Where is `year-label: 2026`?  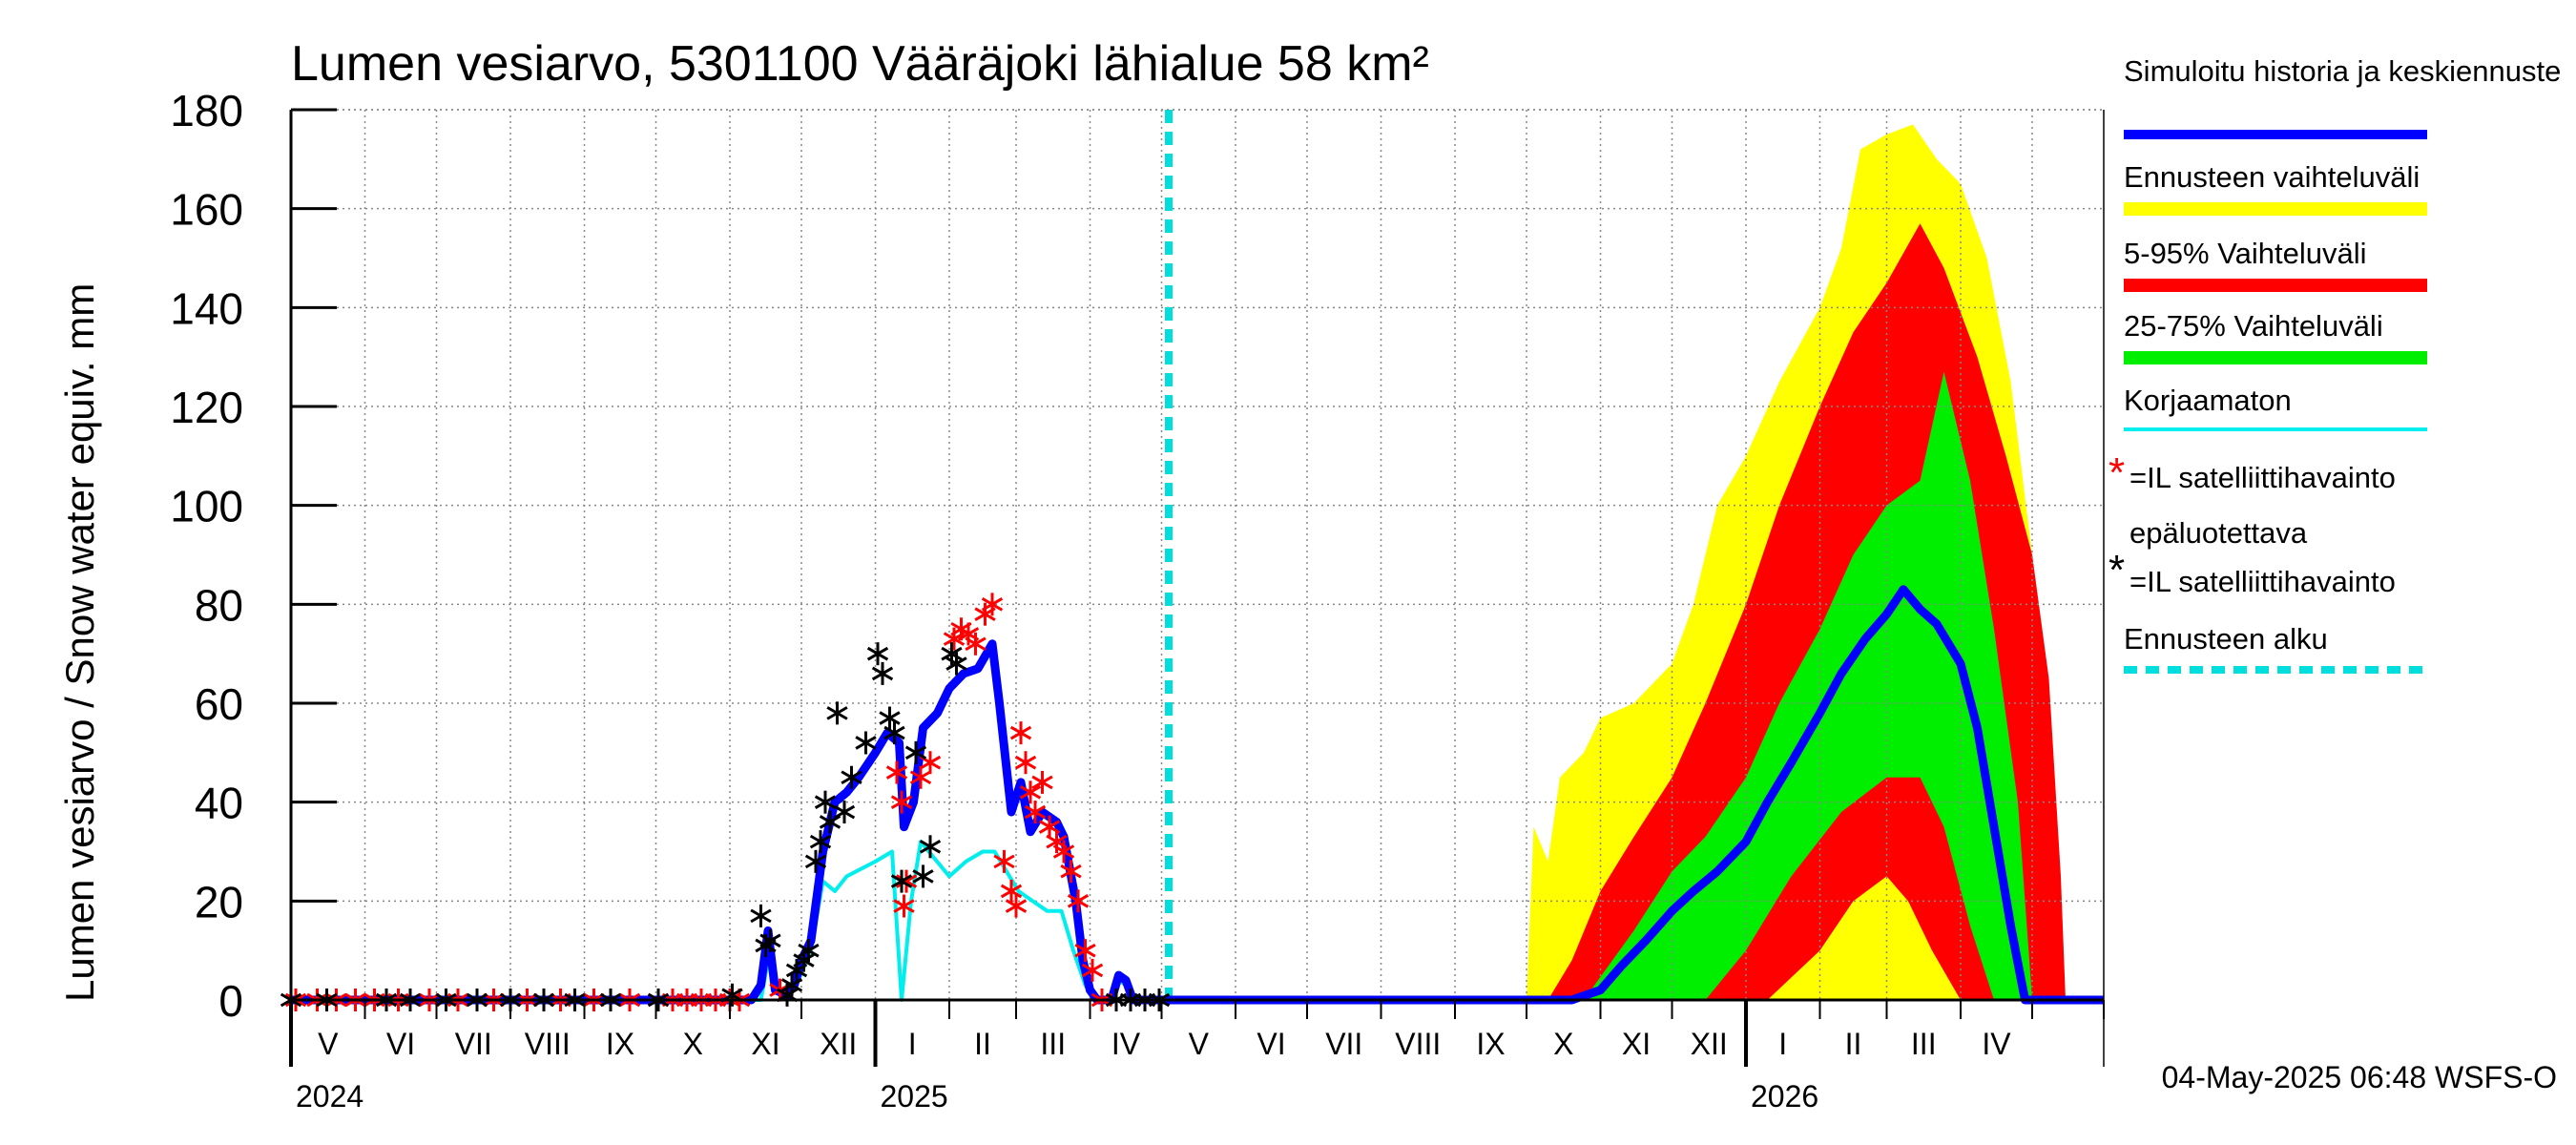
year-label: 2026 is located at coordinates (1784, 1096).